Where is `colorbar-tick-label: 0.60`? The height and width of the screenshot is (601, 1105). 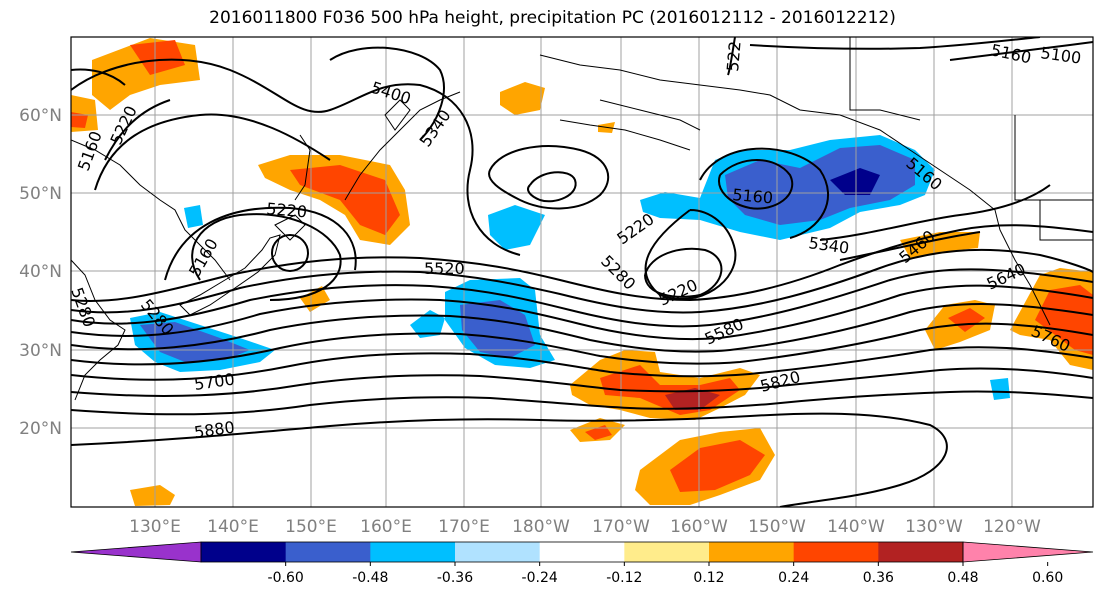
colorbar-tick-label: 0.60 is located at coordinates (1047, 578).